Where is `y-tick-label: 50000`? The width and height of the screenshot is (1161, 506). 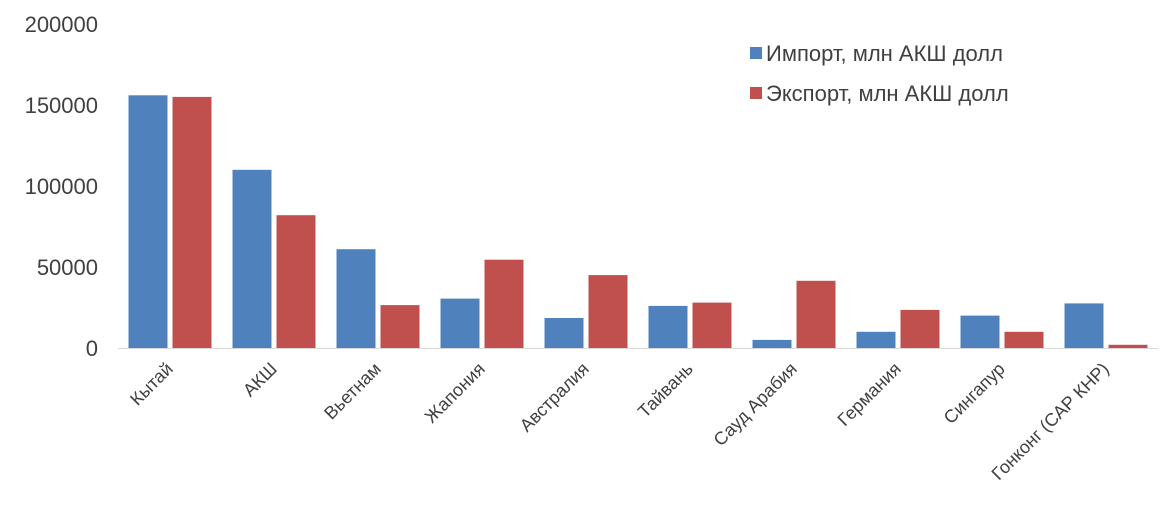
y-tick-label: 50000 is located at coordinates (67, 267).